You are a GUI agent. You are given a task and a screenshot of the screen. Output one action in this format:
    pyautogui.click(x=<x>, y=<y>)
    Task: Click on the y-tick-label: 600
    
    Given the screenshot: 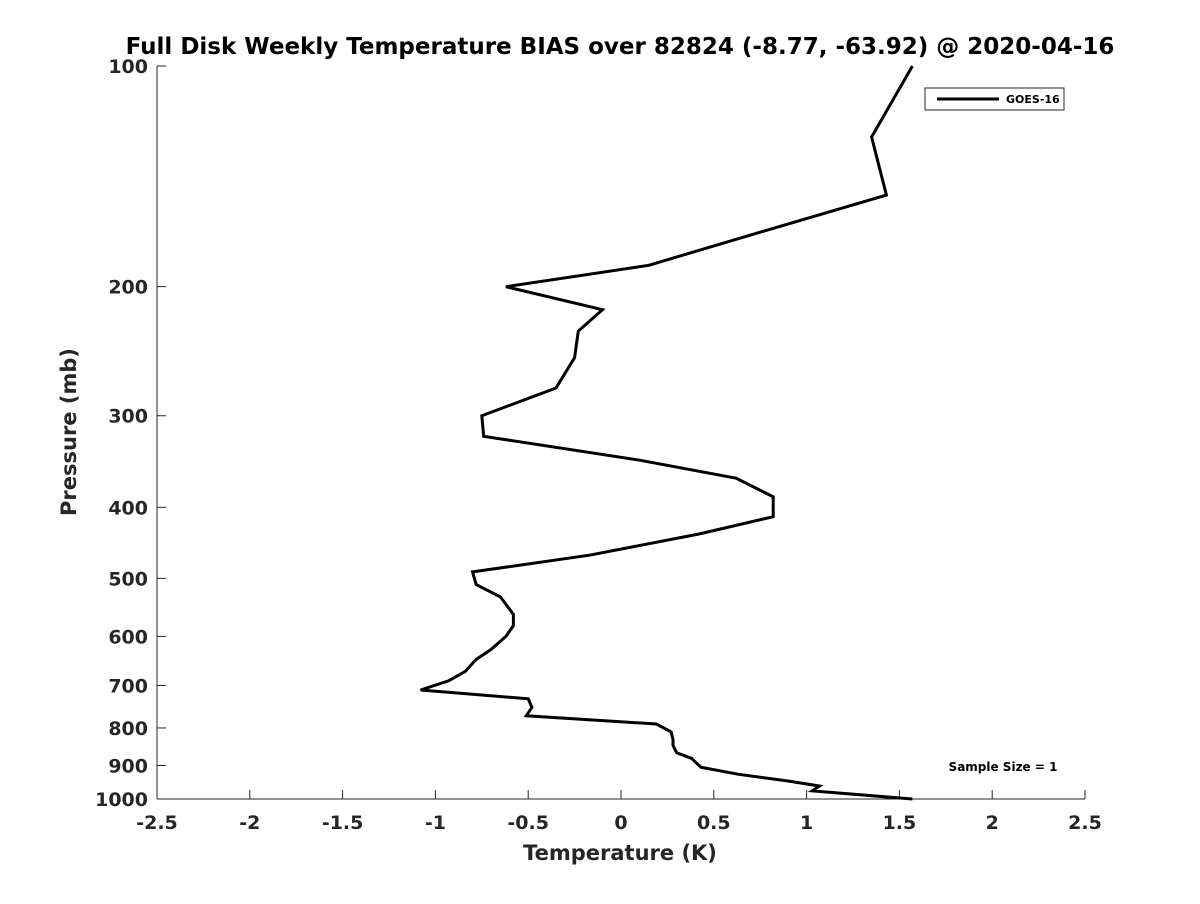 What is the action you would take?
    pyautogui.click(x=128, y=637)
    